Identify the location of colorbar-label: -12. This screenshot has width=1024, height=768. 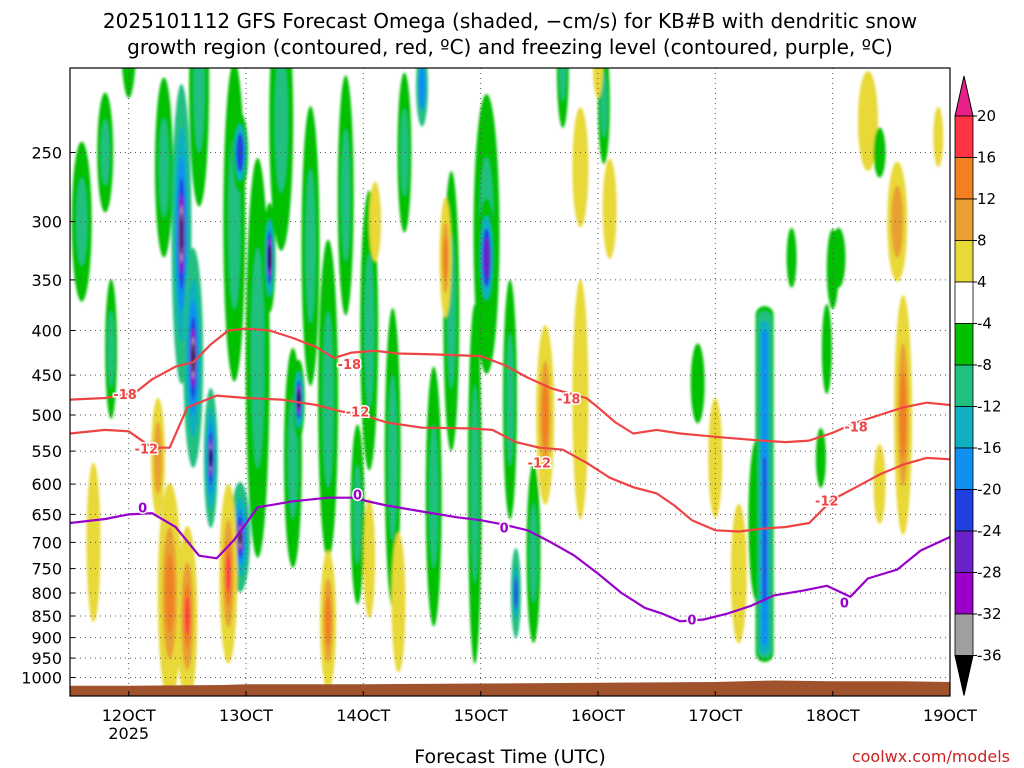
(989, 407).